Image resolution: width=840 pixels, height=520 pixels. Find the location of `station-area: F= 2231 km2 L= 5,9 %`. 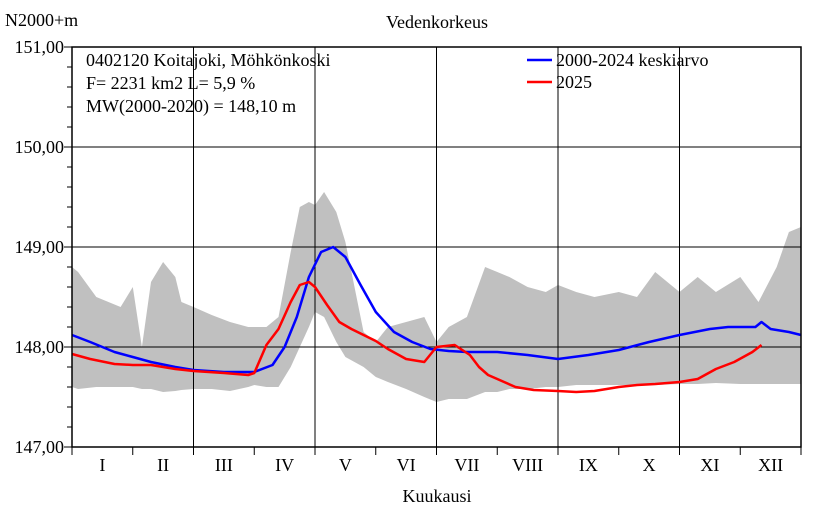

station-area: F= 2231 km2 L= 5,9 % is located at coordinates (170, 83).